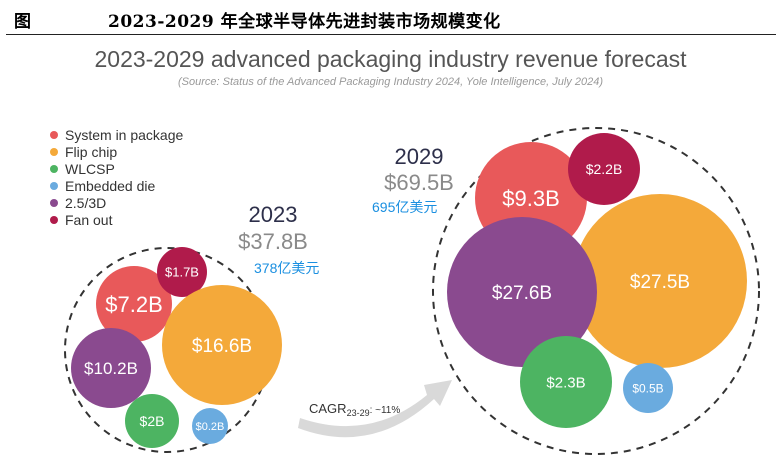 The height and width of the screenshot is (468, 781). I want to click on bubble-label-2029-flip-chip: $27.5B, so click(660, 282).